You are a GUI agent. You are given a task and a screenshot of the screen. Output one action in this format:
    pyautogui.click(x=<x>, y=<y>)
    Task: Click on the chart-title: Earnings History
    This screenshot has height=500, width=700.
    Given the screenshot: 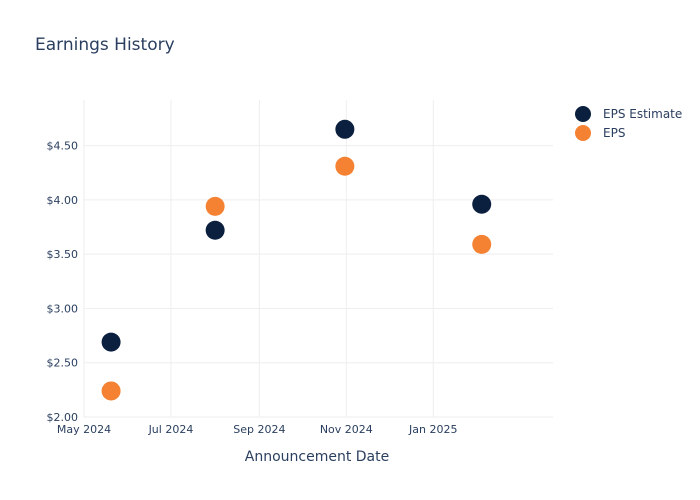 What is the action you would take?
    pyautogui.click(x=105, y=45)
    